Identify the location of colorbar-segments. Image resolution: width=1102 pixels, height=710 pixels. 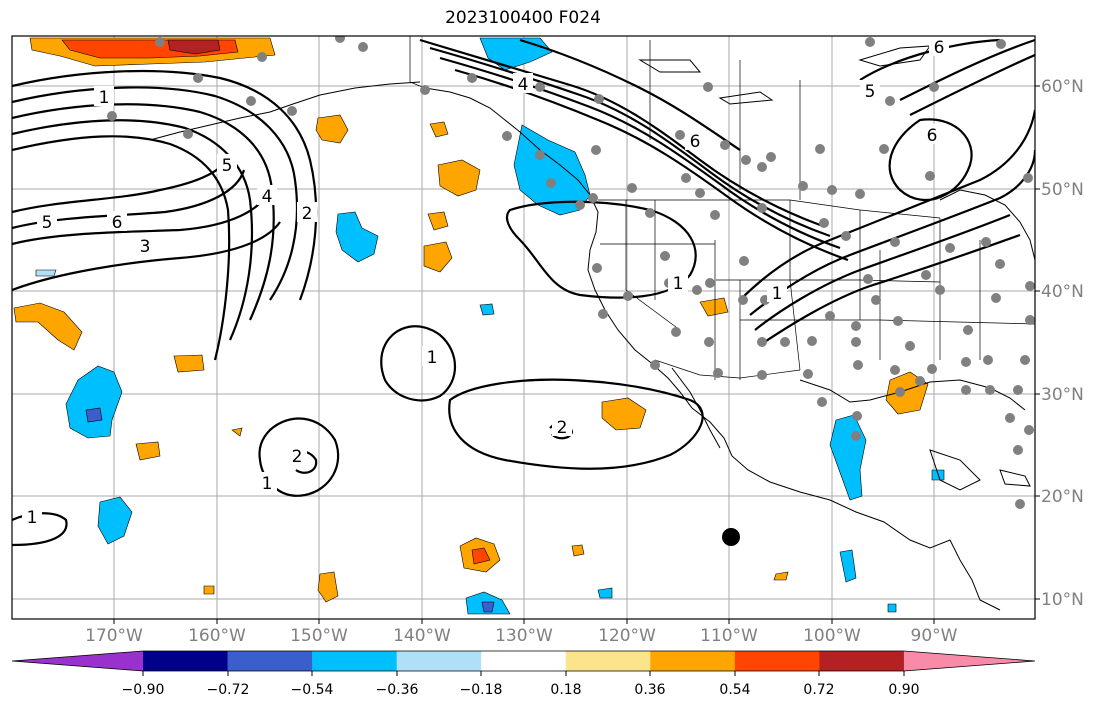
(523, 661).